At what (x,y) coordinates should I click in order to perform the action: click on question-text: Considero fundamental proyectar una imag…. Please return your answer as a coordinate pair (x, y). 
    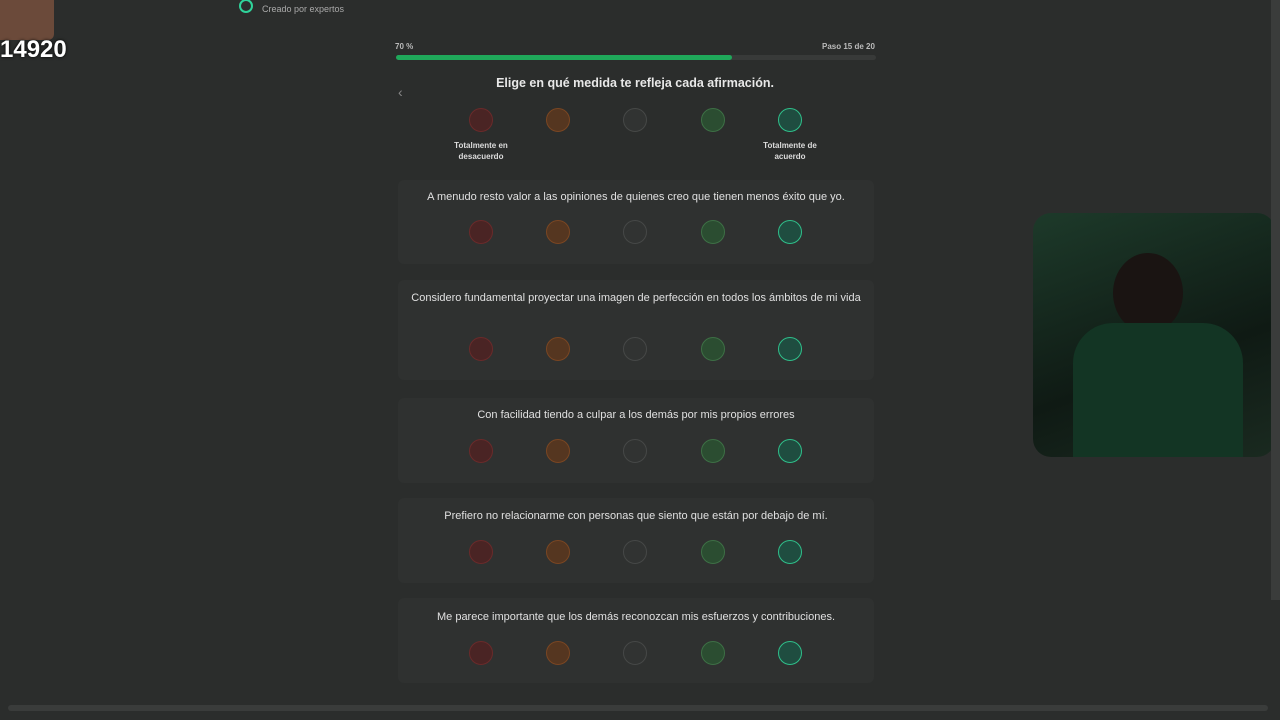
    Looking at the image, I should click on (636, 298).